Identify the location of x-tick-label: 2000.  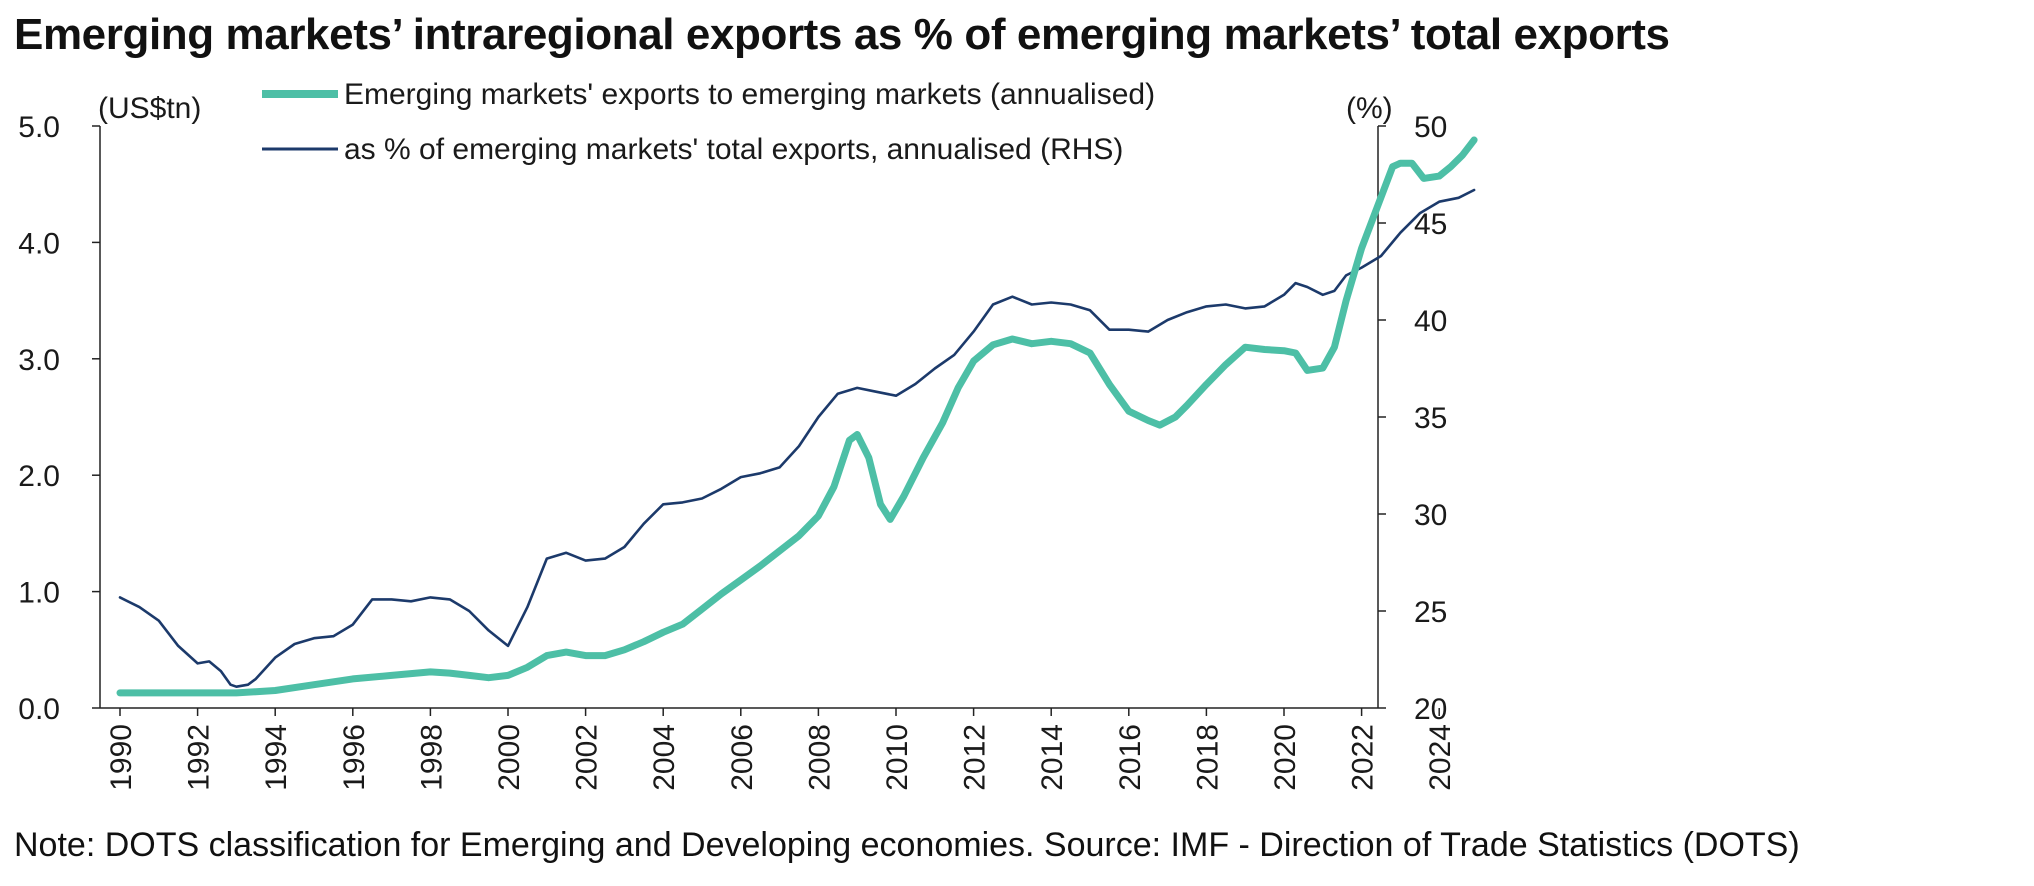
(509, 757).